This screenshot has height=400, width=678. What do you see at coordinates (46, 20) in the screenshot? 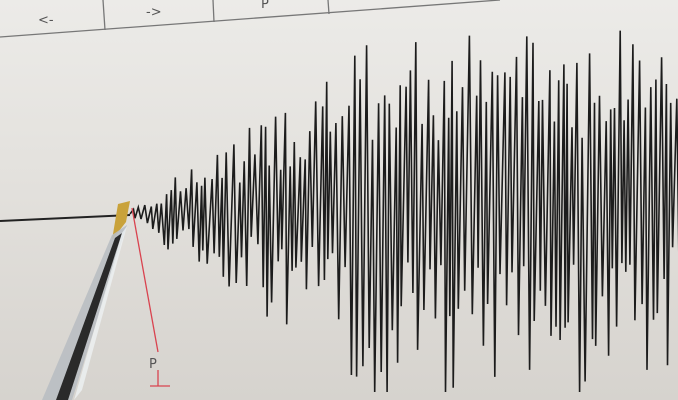
I see `header-cell-left-arrow: <-` at bounding box center [46, 20].